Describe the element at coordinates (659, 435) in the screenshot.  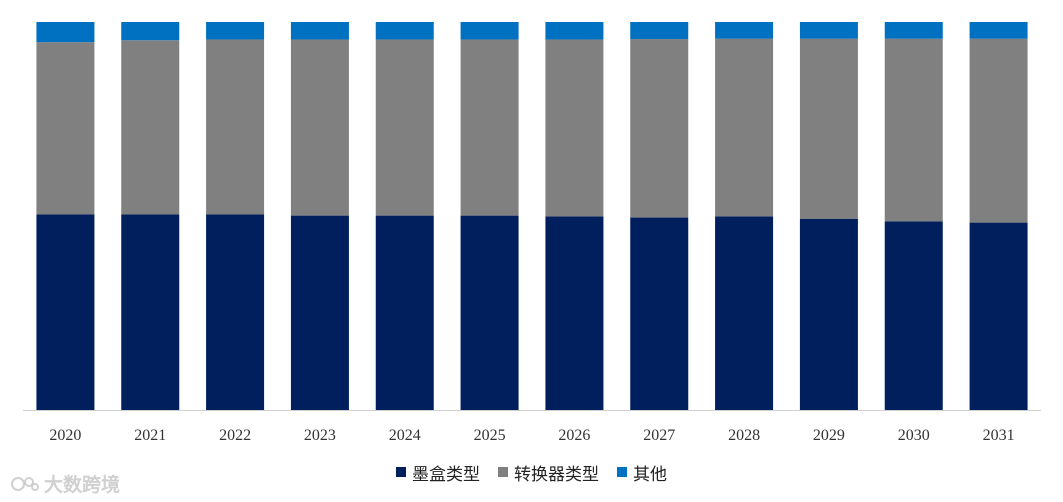
I see `x-tick-label: 2027` at that location.